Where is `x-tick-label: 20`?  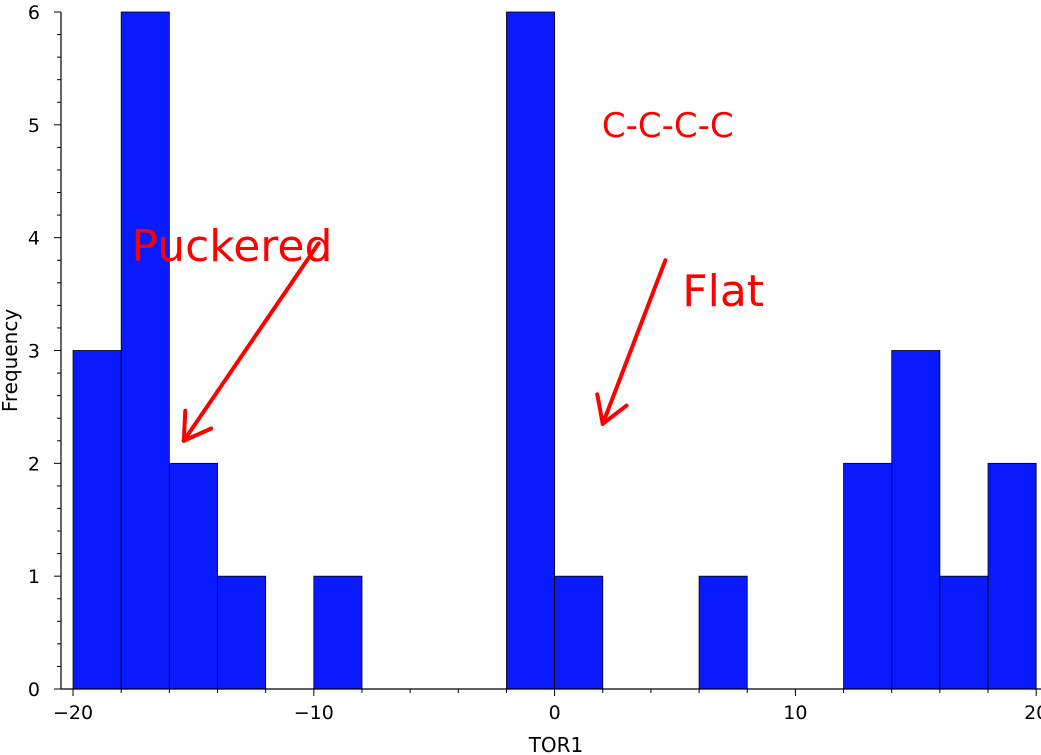
x-tick-label: 20 is located at coordinates (1032, 713).